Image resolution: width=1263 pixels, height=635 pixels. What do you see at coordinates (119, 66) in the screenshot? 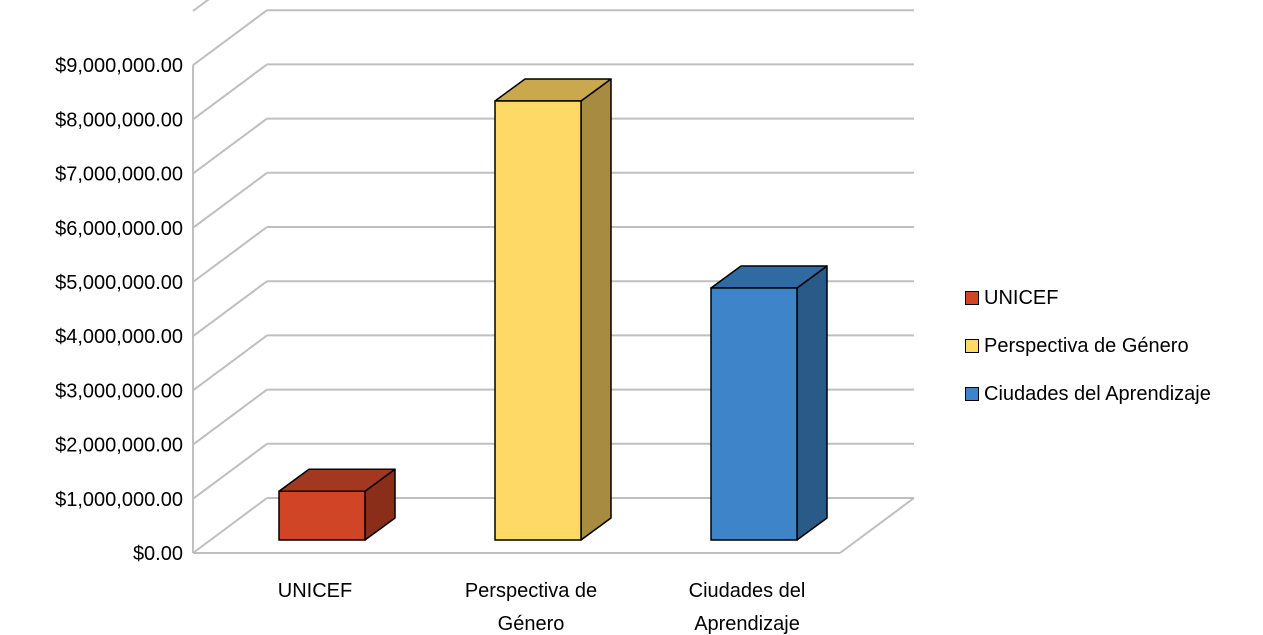
I see `y-tick-label: $9,000,000.00` at bounding box center [119, 66].